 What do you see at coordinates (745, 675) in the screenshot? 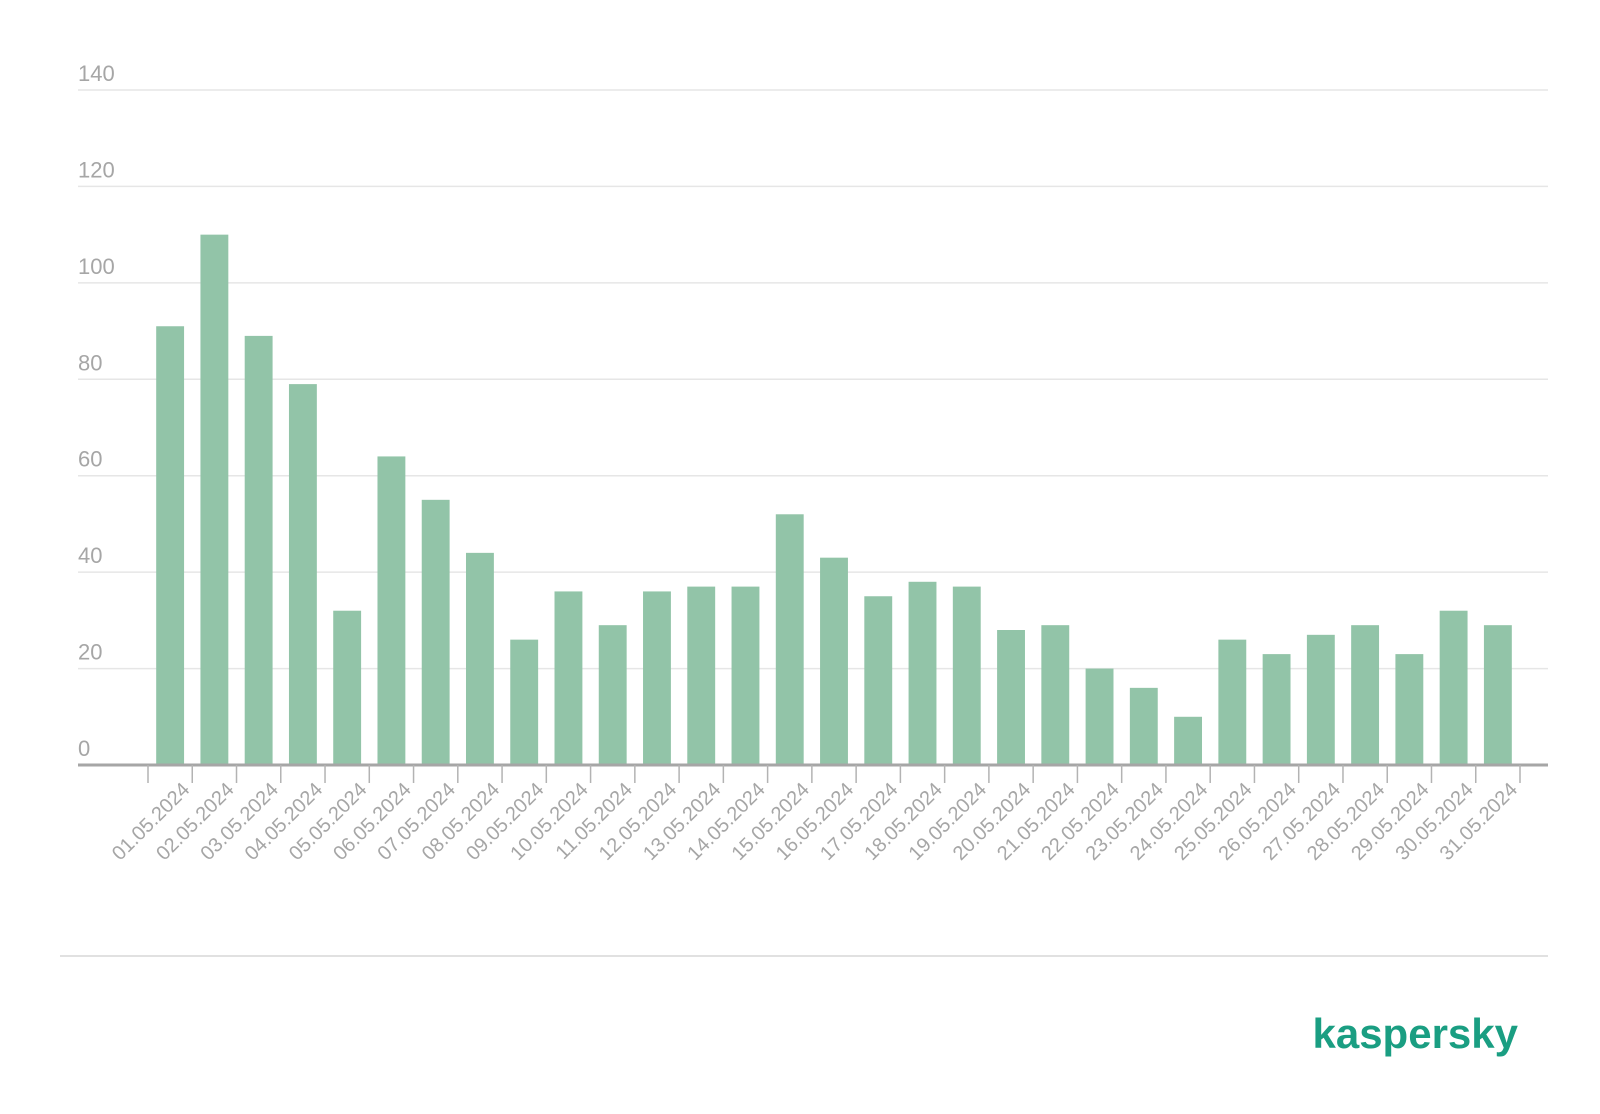
I see `bar-14.05.2024` at bounding box center [745, 675].